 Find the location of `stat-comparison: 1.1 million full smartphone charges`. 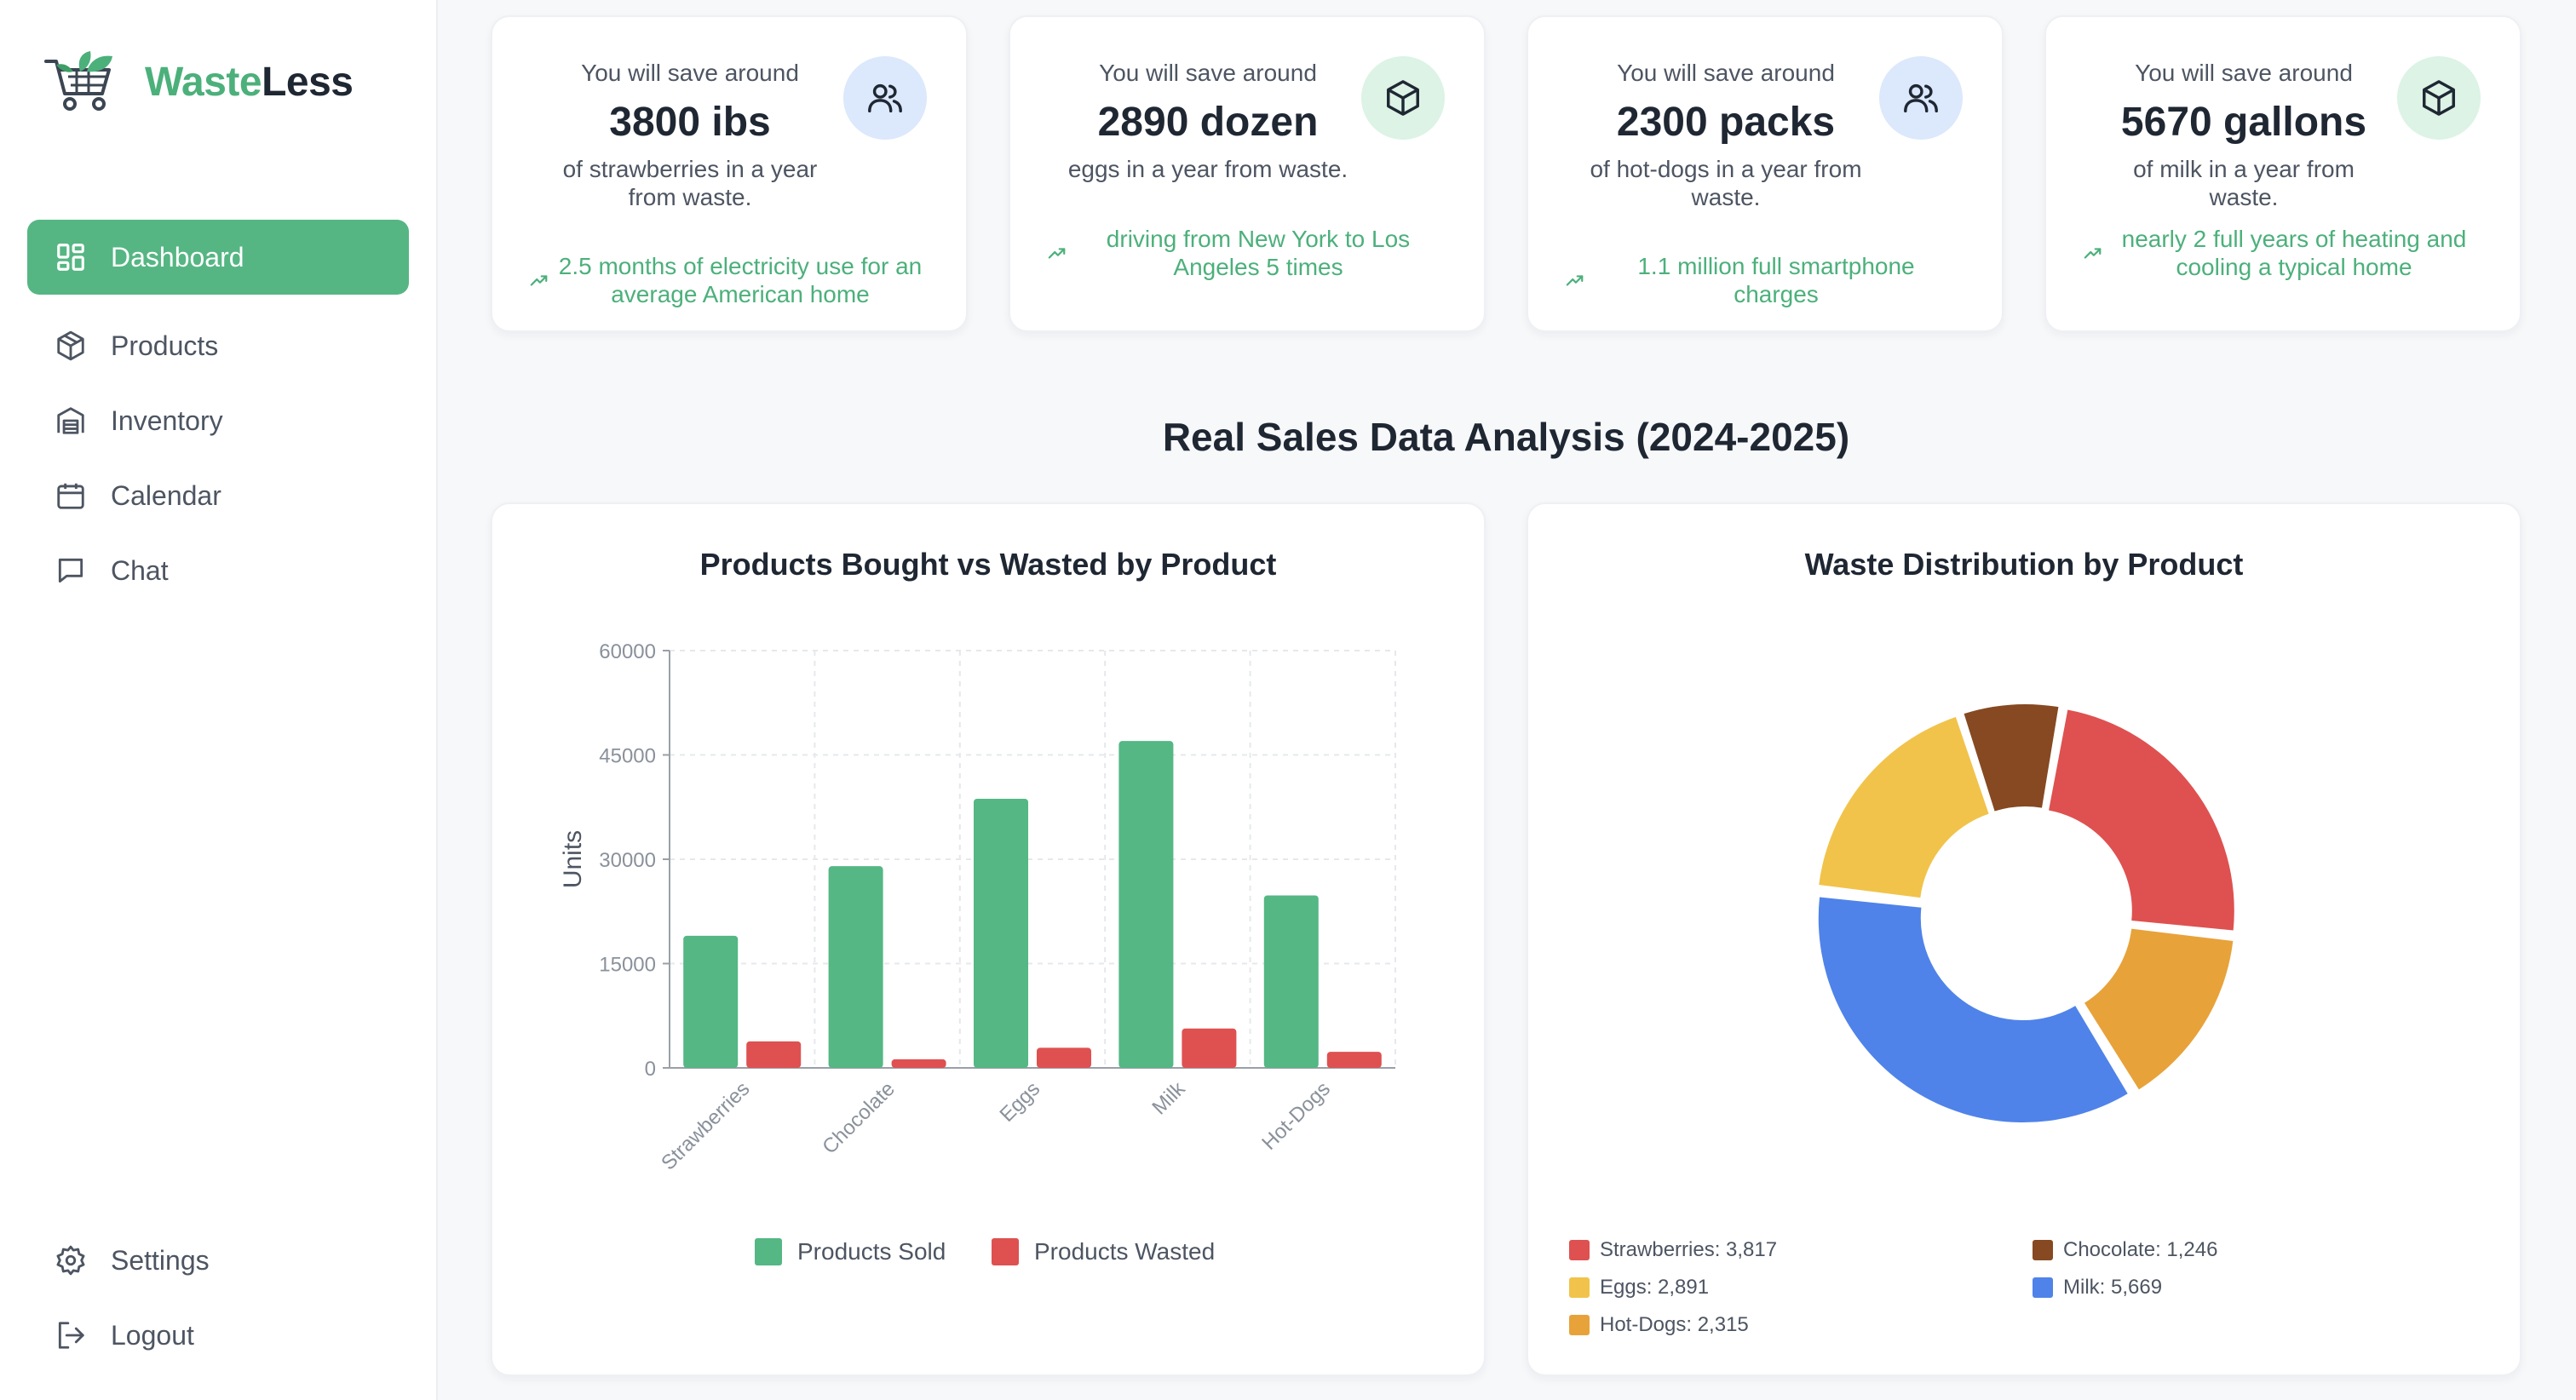

stat-comparison: 1.1 million full smartphone charges is located at coordinates (1763, 280).